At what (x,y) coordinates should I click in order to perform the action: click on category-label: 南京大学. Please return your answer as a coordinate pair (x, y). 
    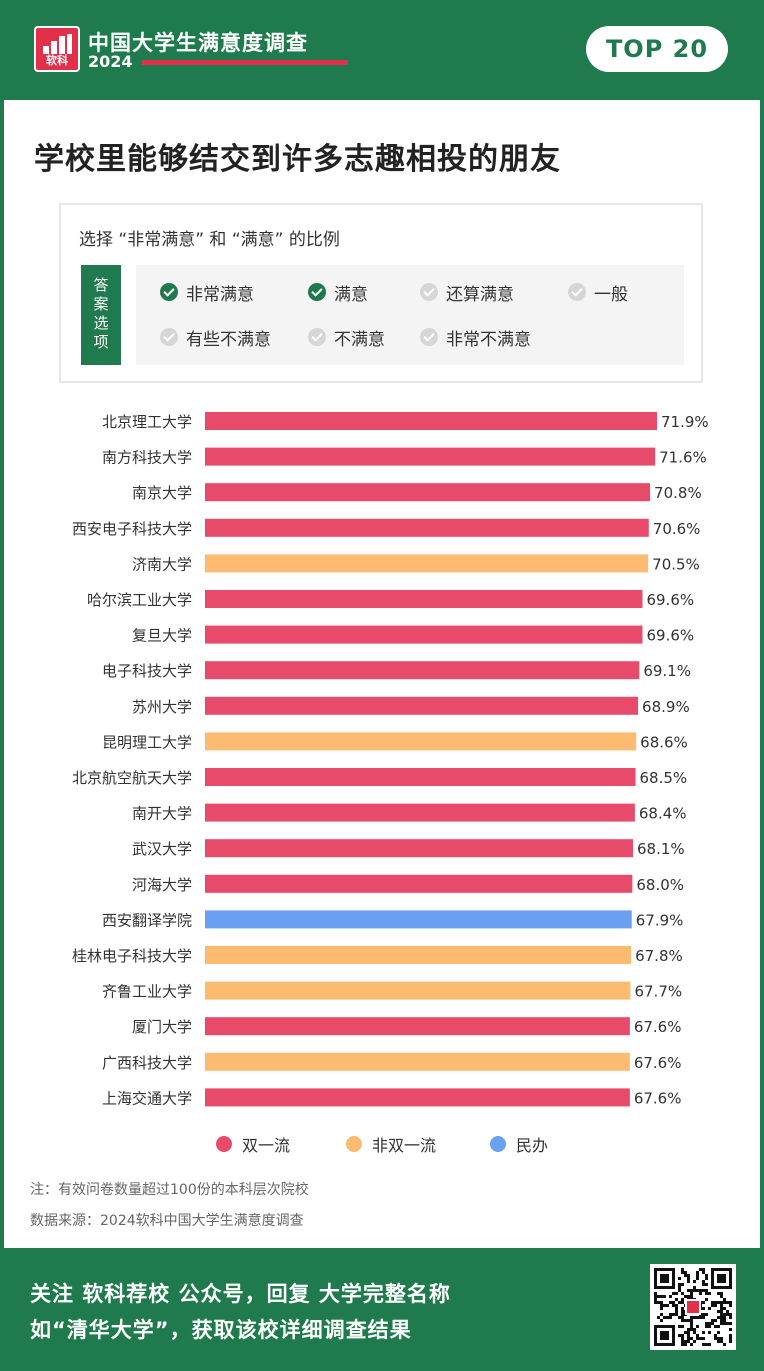
    Looking at the image, I should click on (162, 493).